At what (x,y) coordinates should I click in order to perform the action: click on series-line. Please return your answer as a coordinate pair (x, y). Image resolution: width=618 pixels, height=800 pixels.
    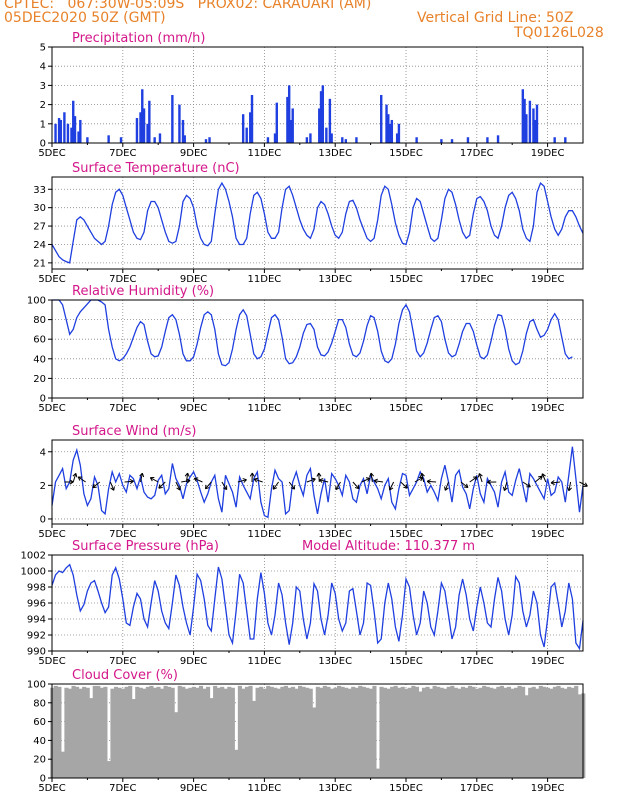
    Looking at the image, I should click on (317, 482).